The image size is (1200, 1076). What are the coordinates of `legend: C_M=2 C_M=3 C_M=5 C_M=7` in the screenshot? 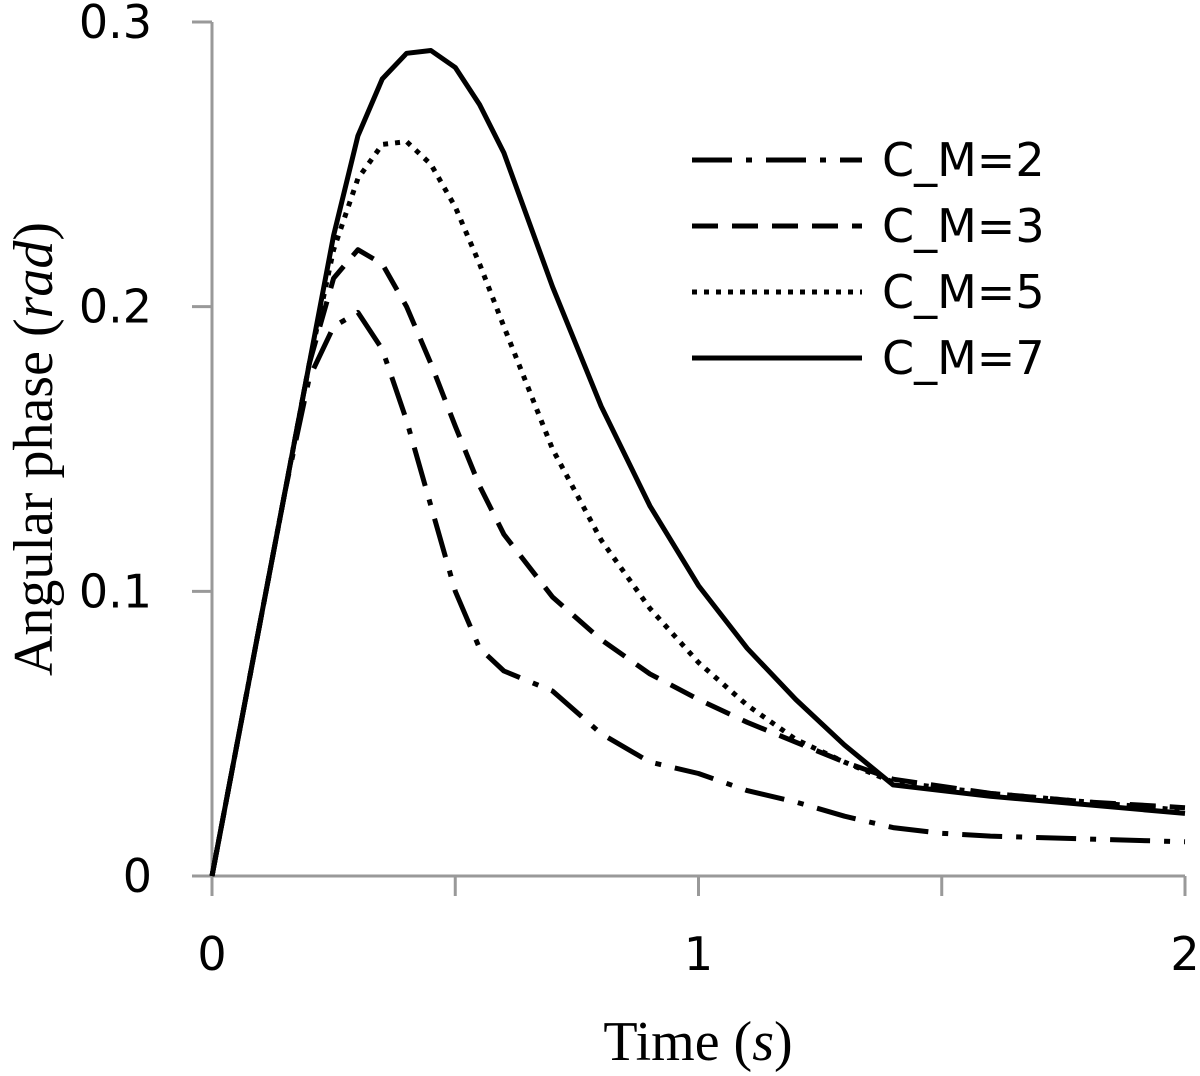 It's located at (868, 259).